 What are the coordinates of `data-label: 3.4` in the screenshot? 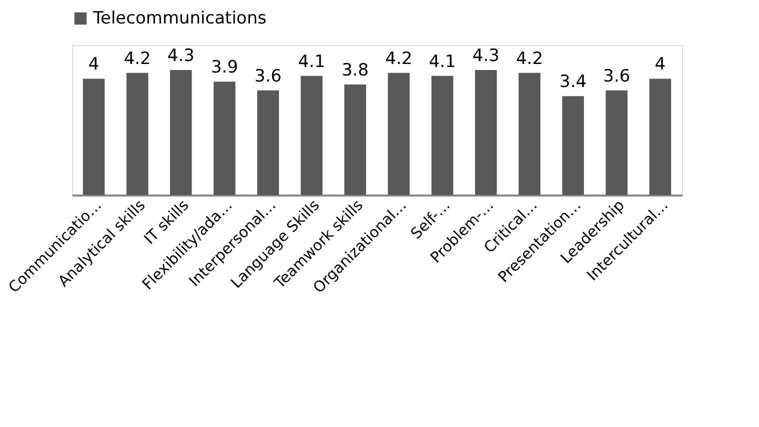 It's located at (573, 82).